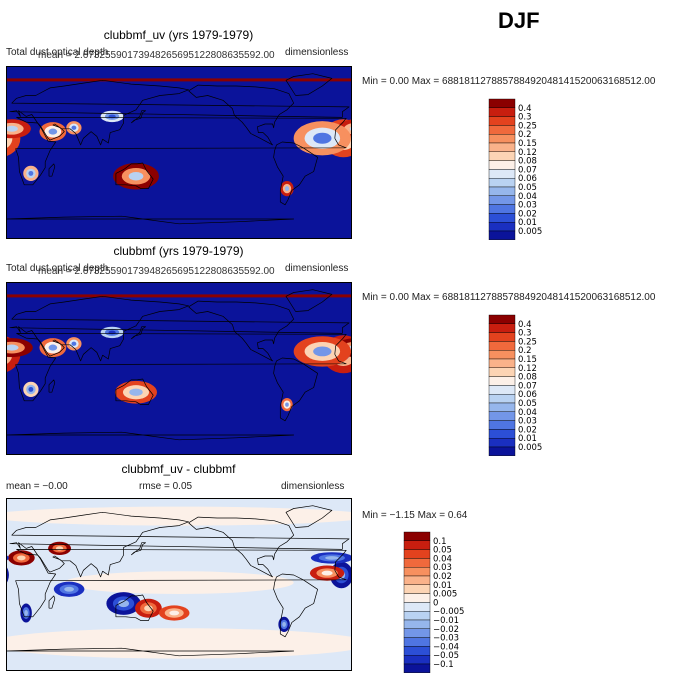 The width and height of the screenshot is (700, 700). I want to click on colorbar-label-13: −0.05, so click(446, 656).